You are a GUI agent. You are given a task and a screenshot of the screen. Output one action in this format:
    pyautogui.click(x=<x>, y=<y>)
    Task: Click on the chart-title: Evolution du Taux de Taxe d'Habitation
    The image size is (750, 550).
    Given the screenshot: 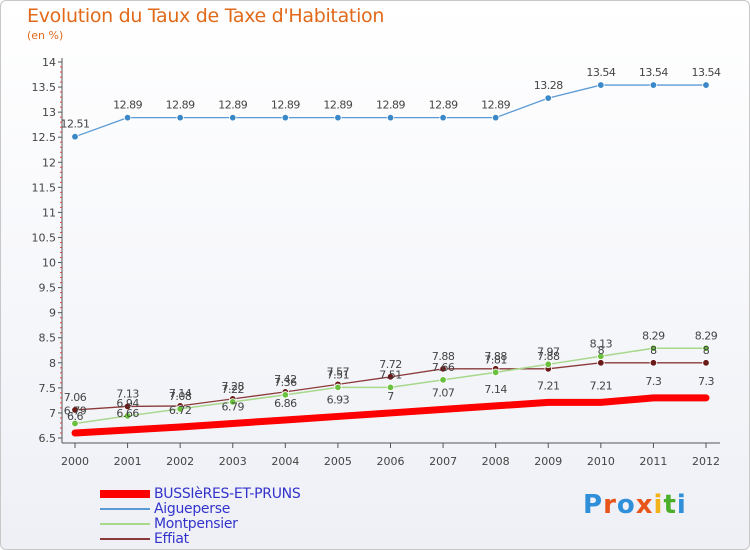 What is the action you would take?
    pyautogui.click(x=206, y=16)
    